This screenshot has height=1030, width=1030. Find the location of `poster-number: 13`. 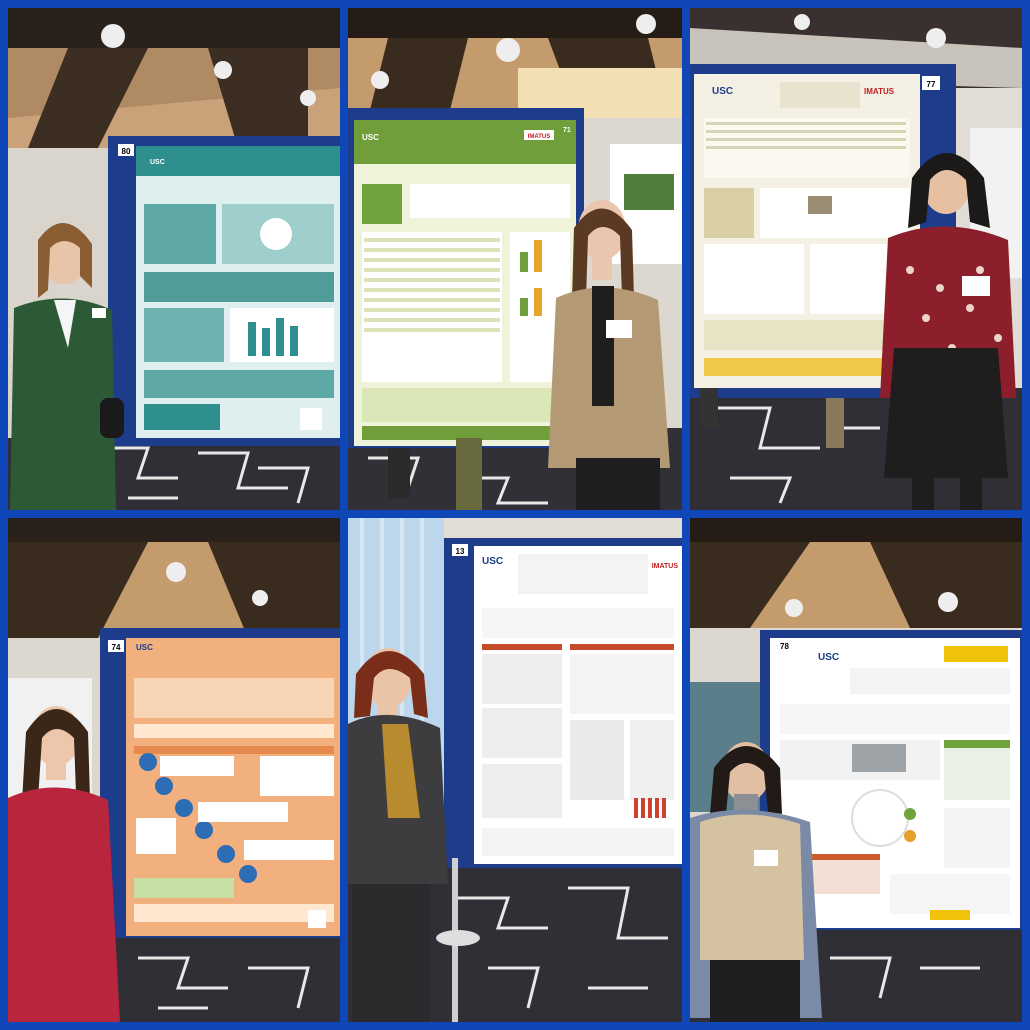

poster-number: 13 is located at coordinates (460, 551).